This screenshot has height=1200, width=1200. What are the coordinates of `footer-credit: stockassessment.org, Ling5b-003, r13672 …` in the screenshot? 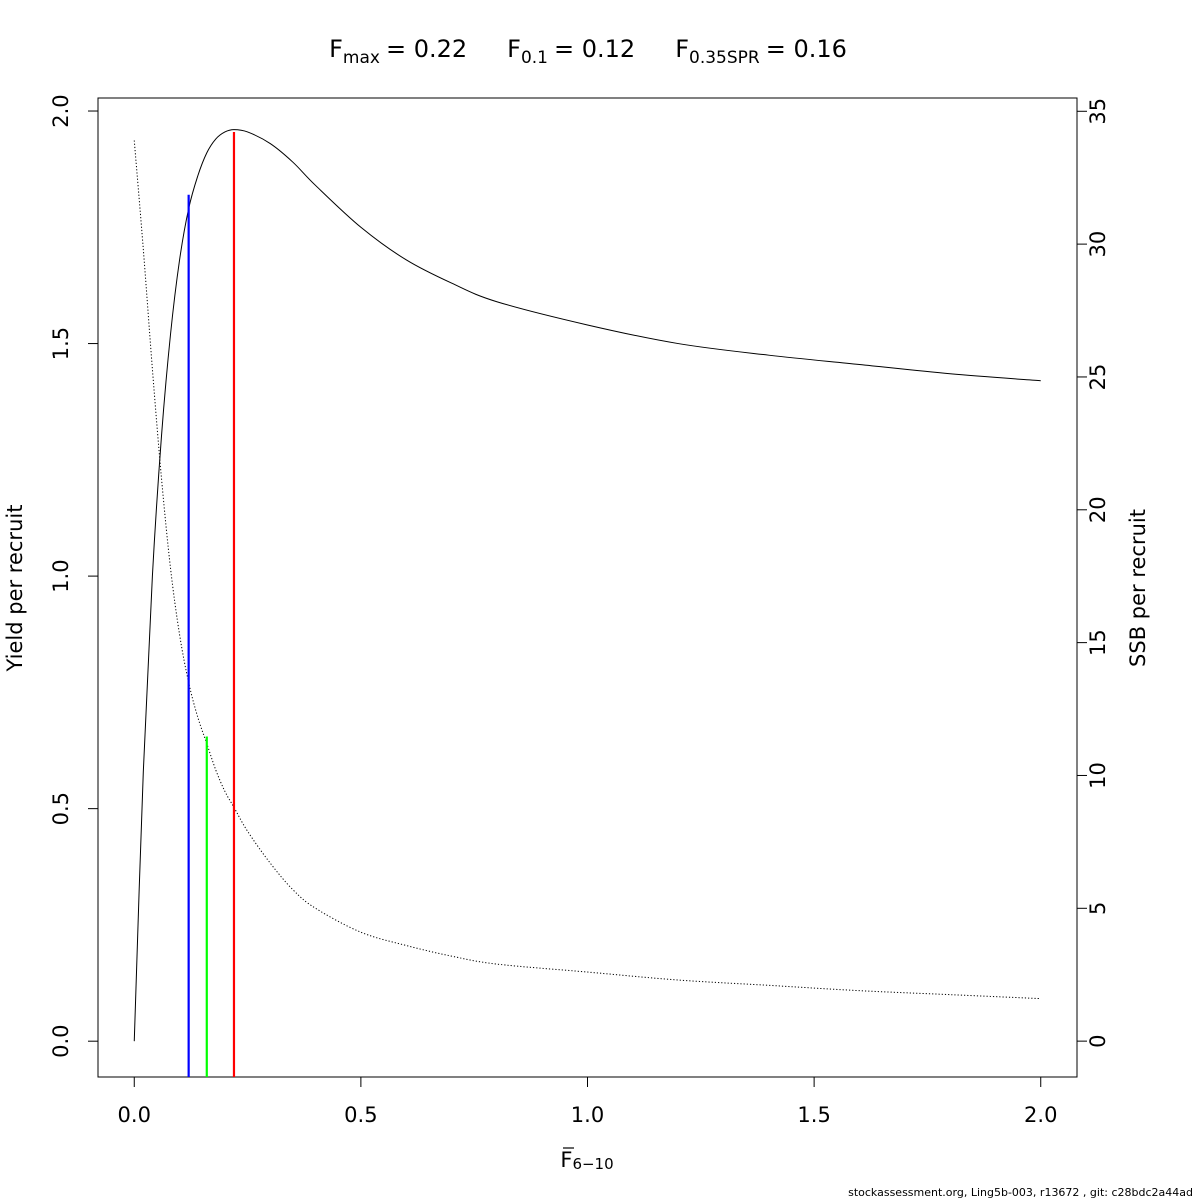 It's located at (1020, 1192).